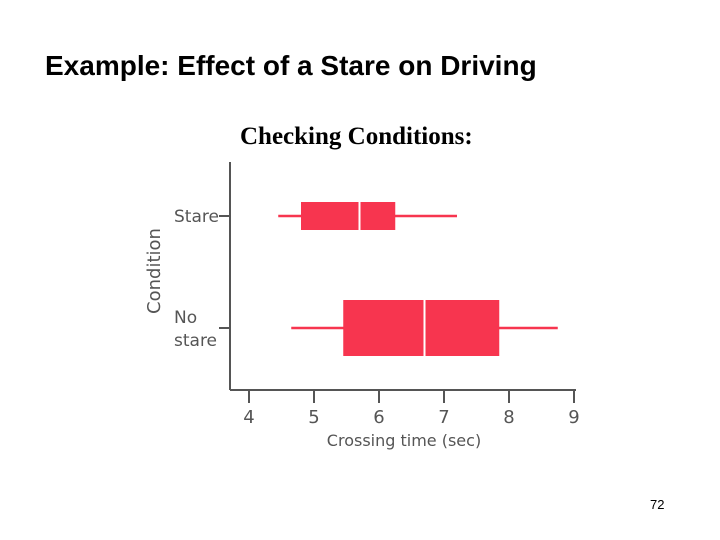 Image resolution: width=720 pixels, height=540 pixels. Describe the element at coordinates (404, 440) in the screenshot. I see `x-axis-label: Crossing time (sec)` at that location.